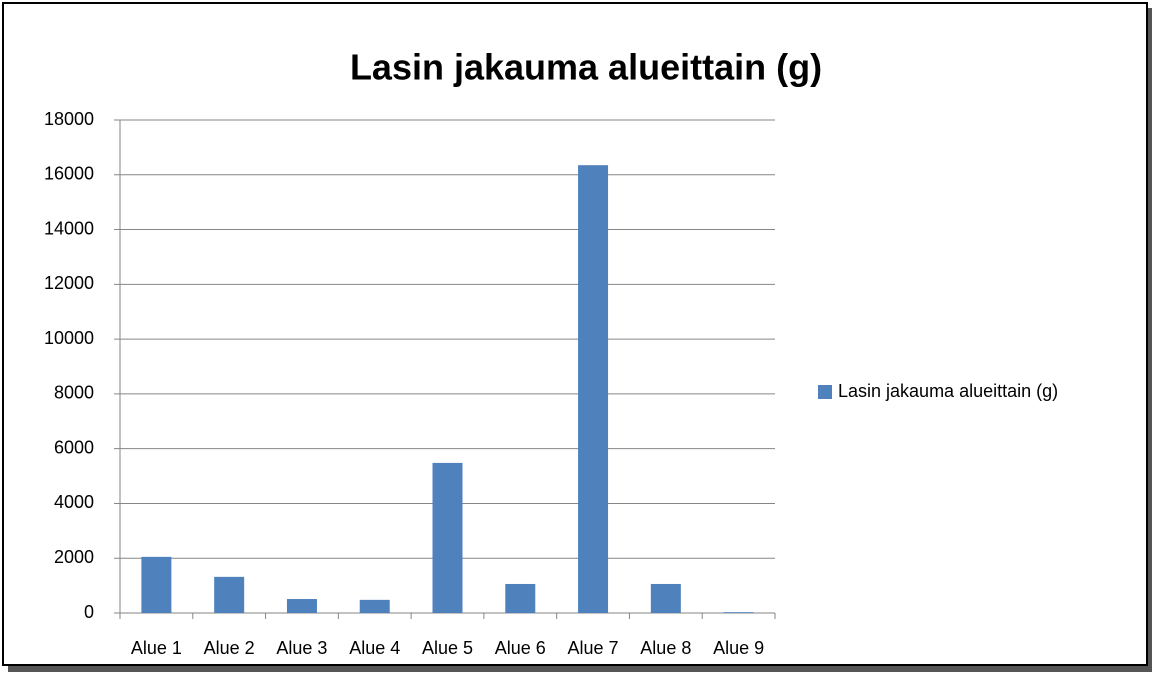  What do you see at coordinates (738, 648) in the screenshot?
I see `x-tick-label: Alue 9` at bounding box center [738, 648].